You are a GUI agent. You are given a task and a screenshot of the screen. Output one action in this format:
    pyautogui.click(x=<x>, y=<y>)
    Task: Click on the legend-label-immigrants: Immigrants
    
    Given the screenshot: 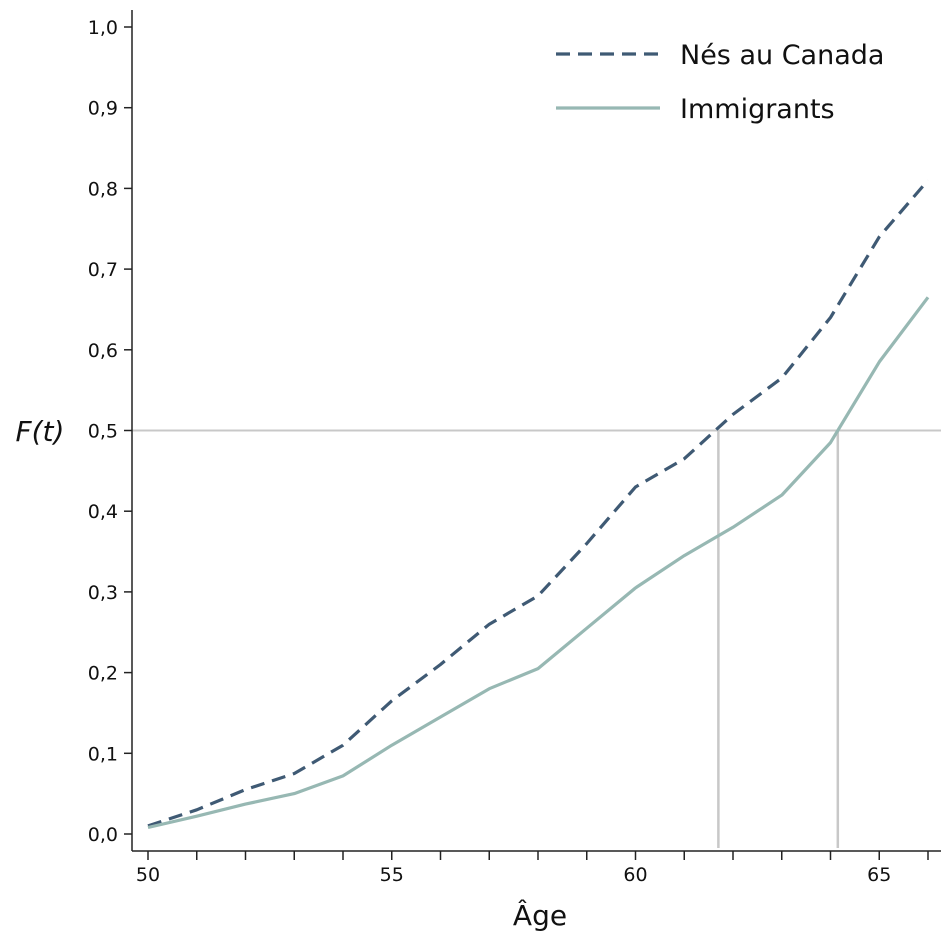 What is the action you would take?
    pyautogui.click(x=757, y=109)
    